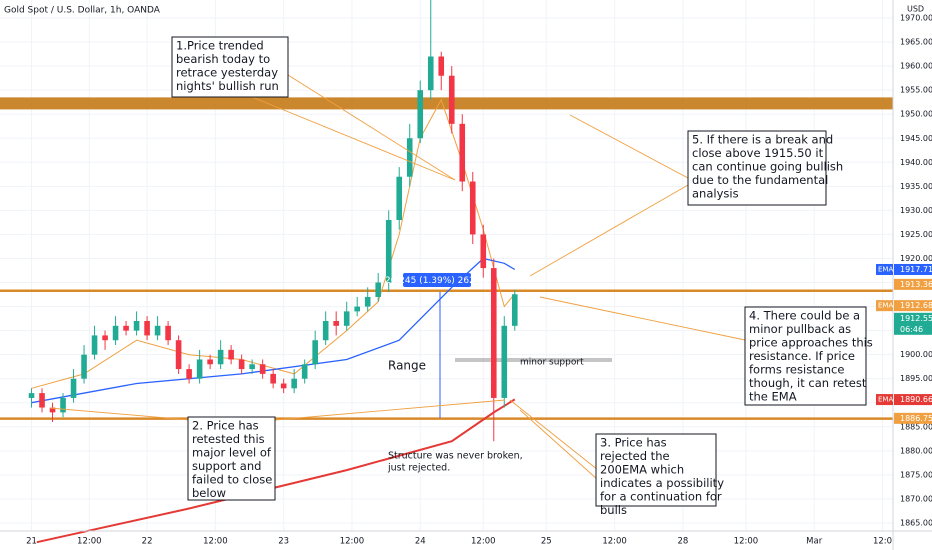 Image resolution: width=932 pixels, height=550 pixels. Describe the element at coordinates (147, 542) in the screenshot. I see `x-tick-label: 22` at that location.